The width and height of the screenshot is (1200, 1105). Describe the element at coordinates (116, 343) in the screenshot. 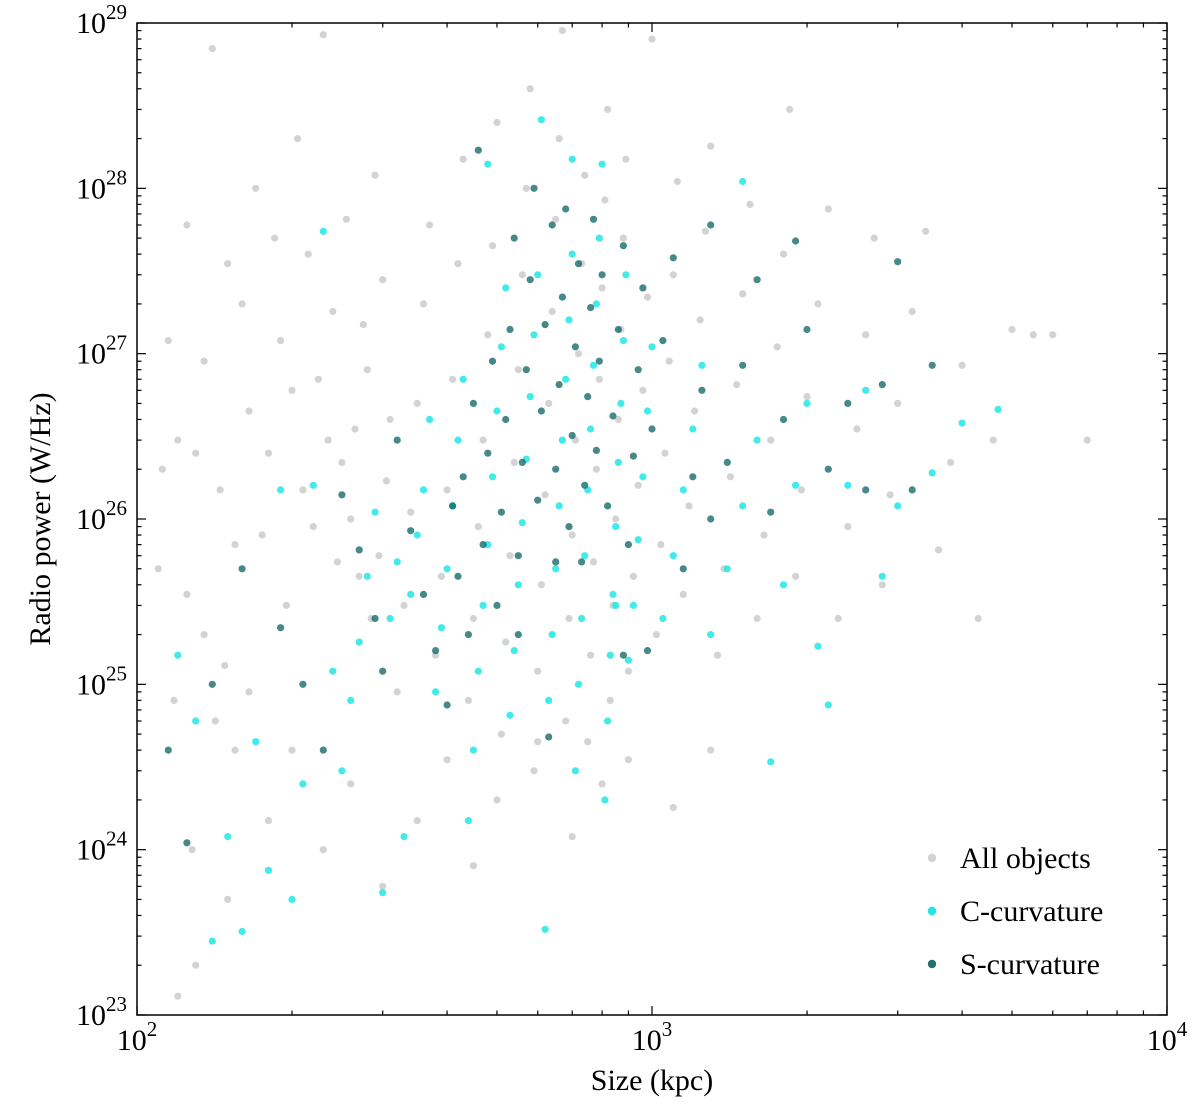

I see `y-tick-label-4-exp: 27` at that location.